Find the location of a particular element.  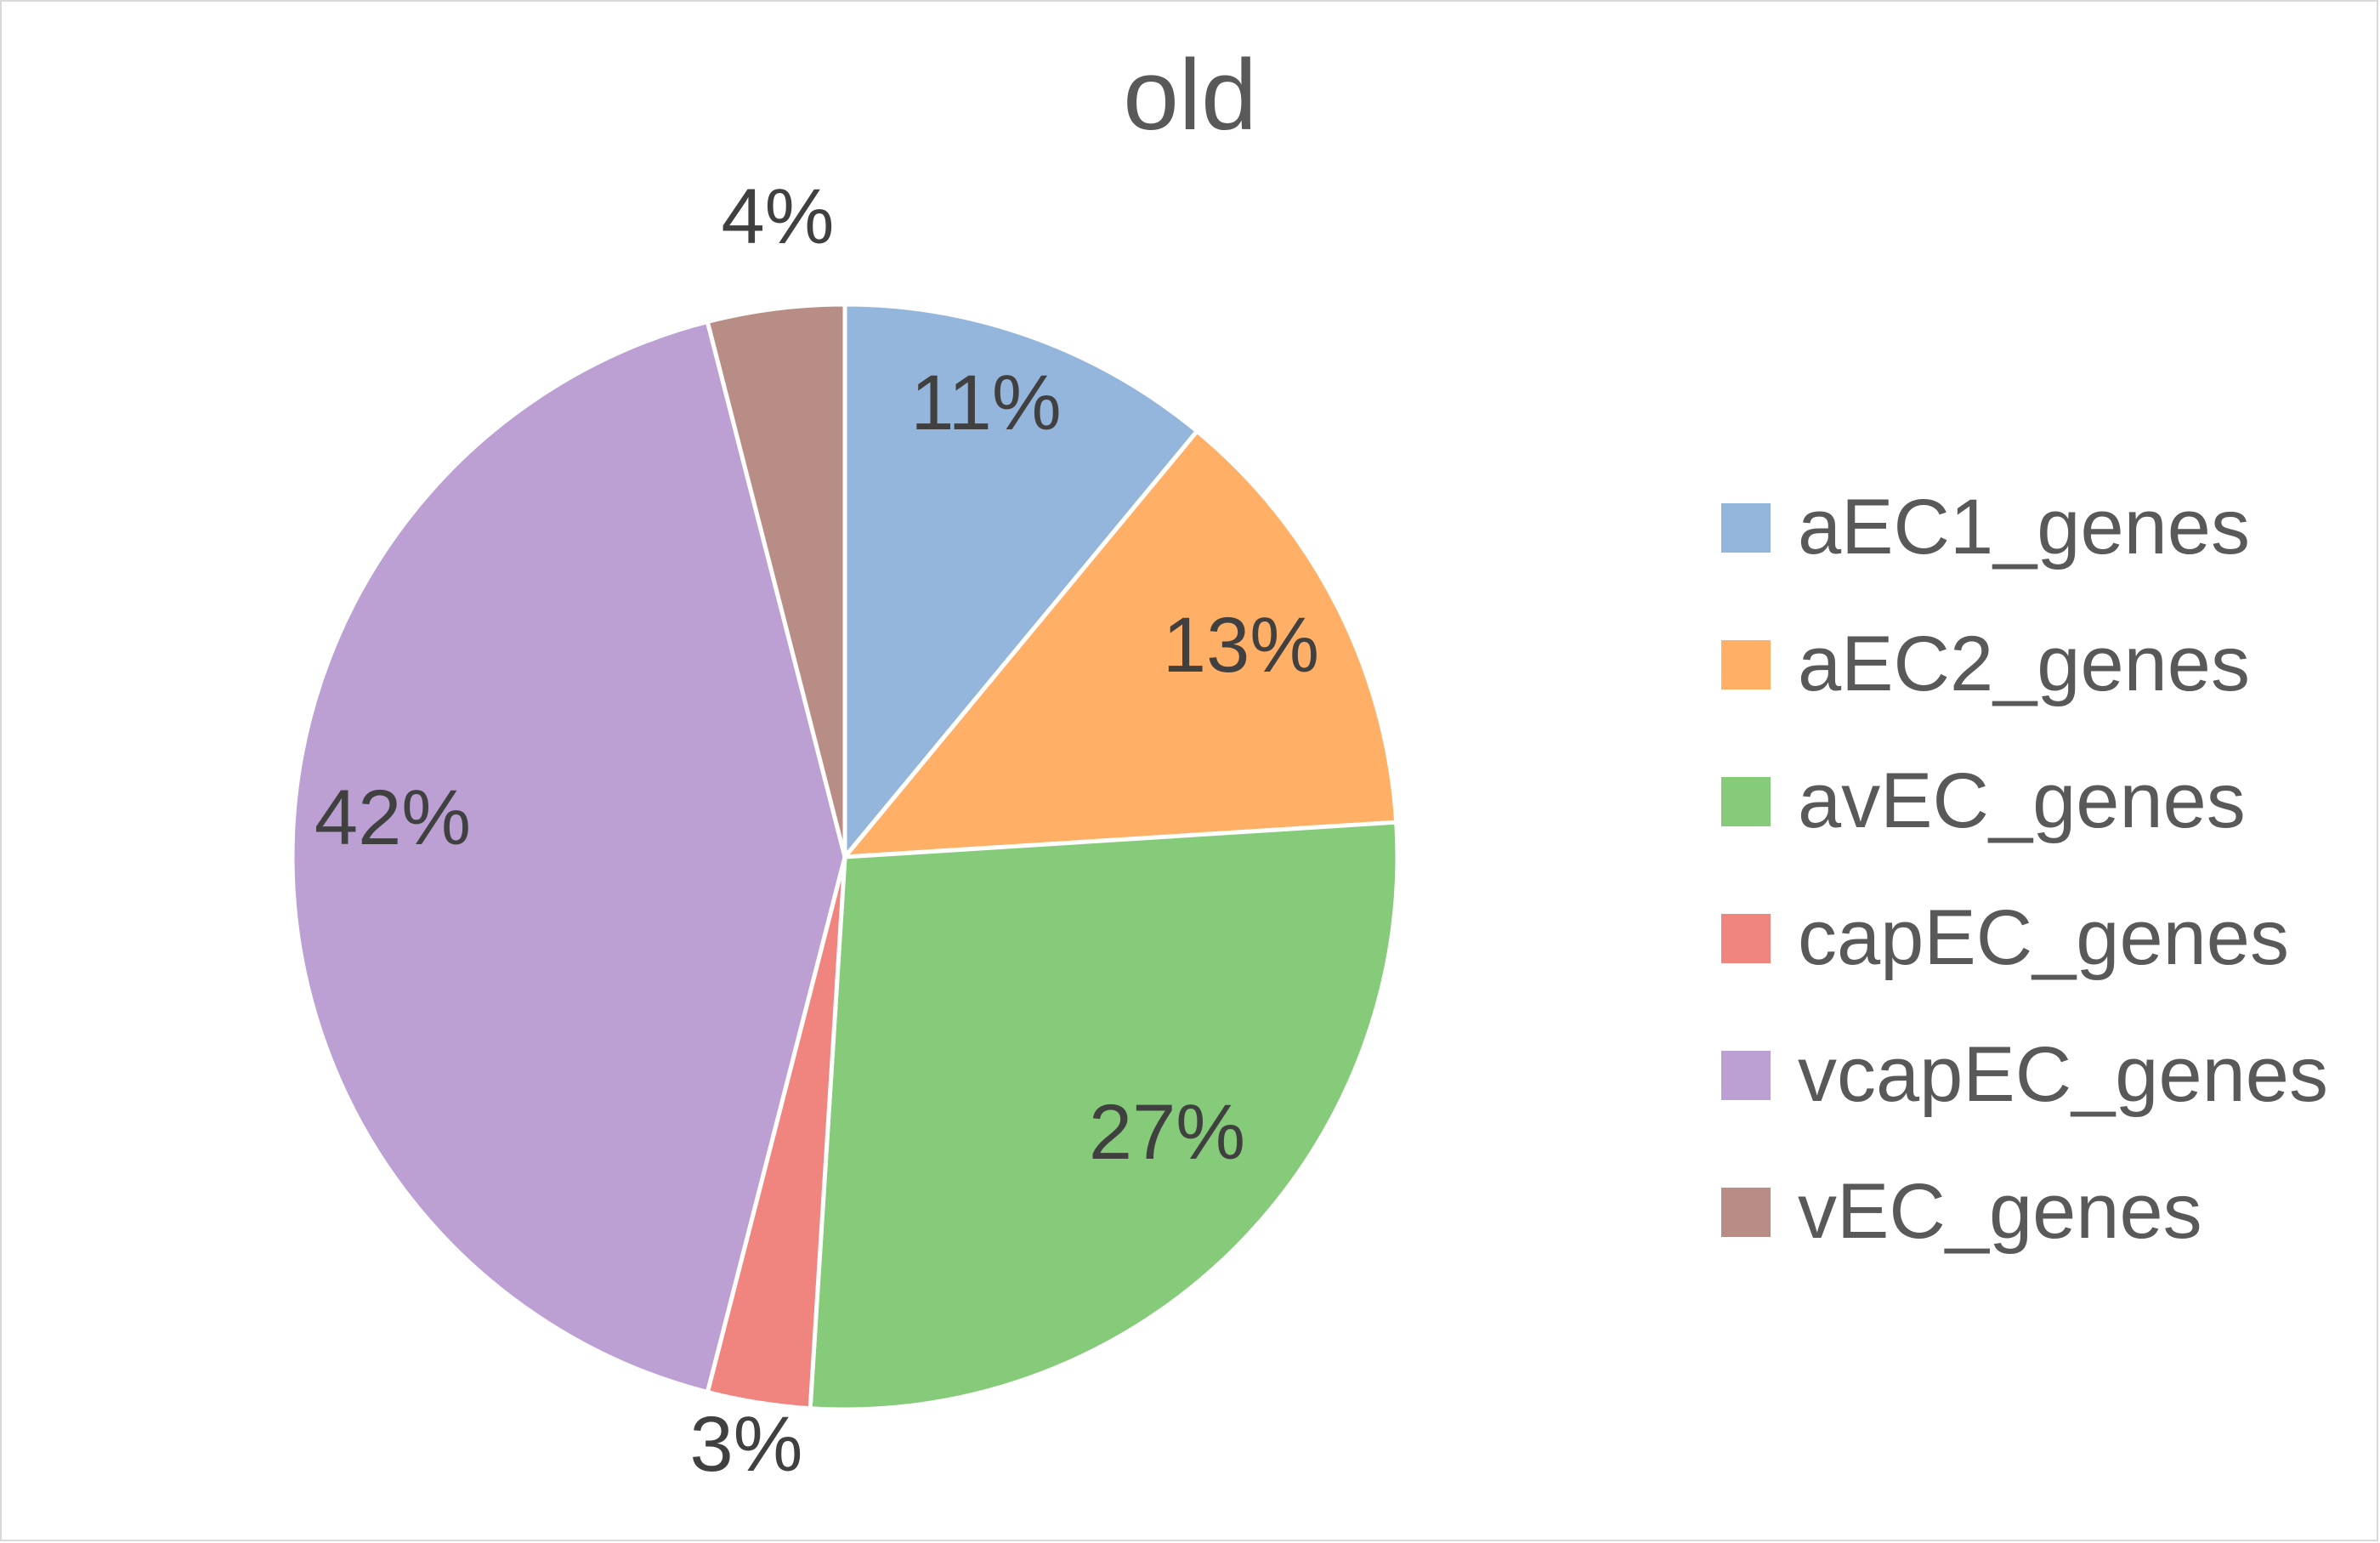

data-label-avec-genes: 27% is located at coordinates (1167, 1132).